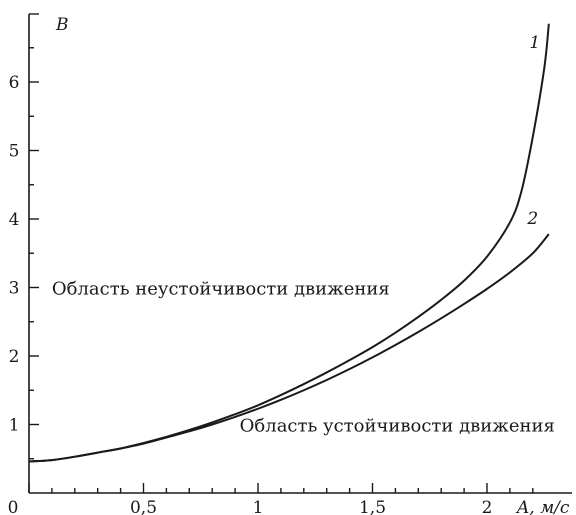 The image size is (576, 515). What do you see at coordinates (487, 506) in the screenshot?
I see `x-tick-label: 2` at bounding box center [487, 506].